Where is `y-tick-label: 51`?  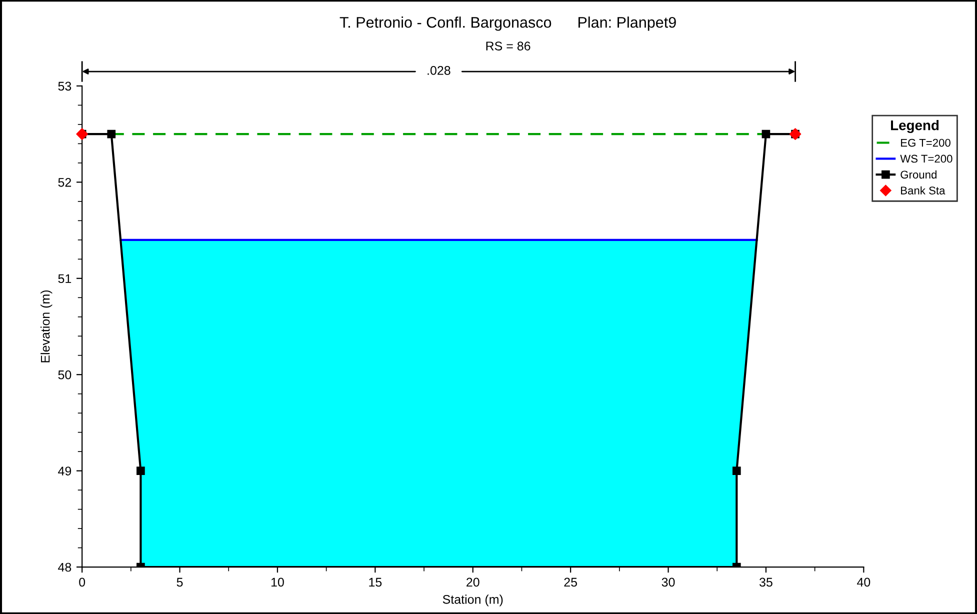 y-tick-label: 51 is located at coordinates (65, 279).